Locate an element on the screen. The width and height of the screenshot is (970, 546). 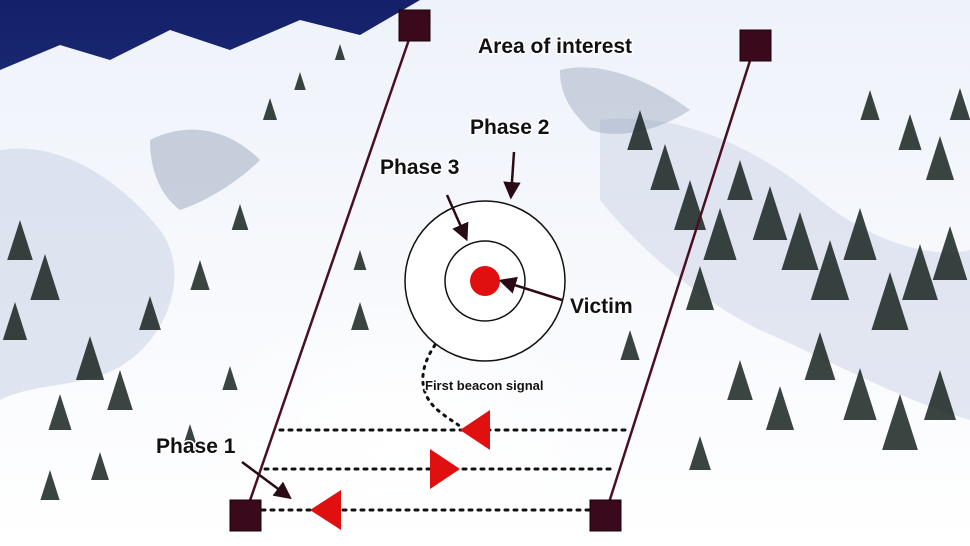
victim-dot is located at coordinates (485, 281).